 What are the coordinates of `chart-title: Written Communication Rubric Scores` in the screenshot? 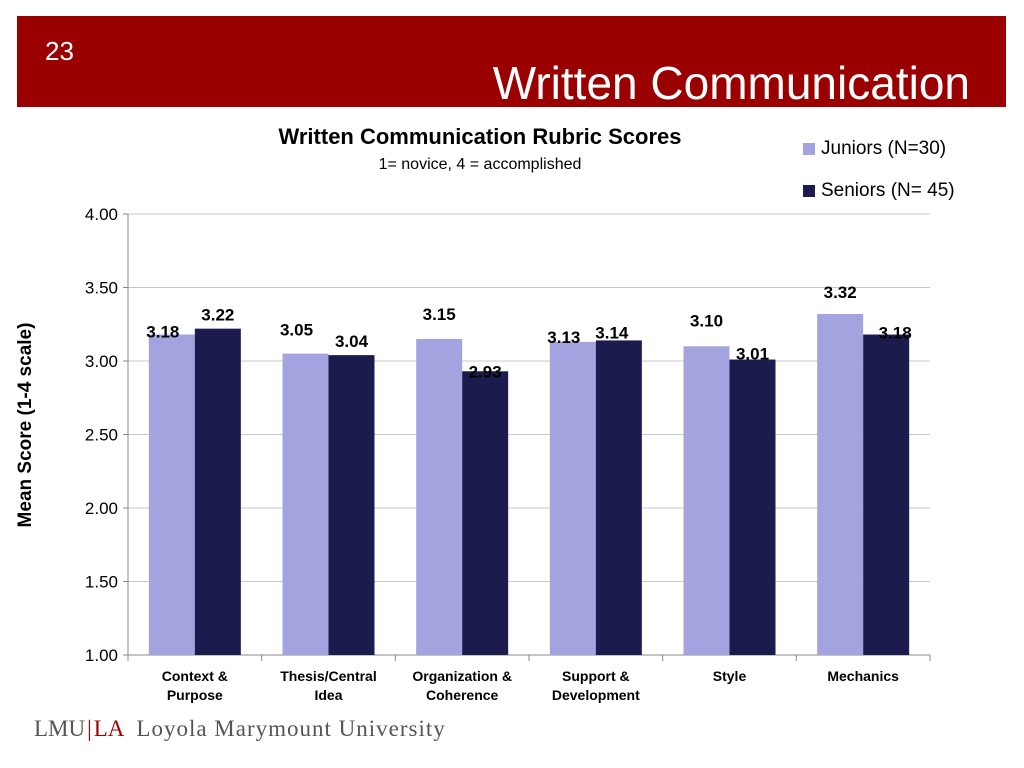 It's located at (480, 136).